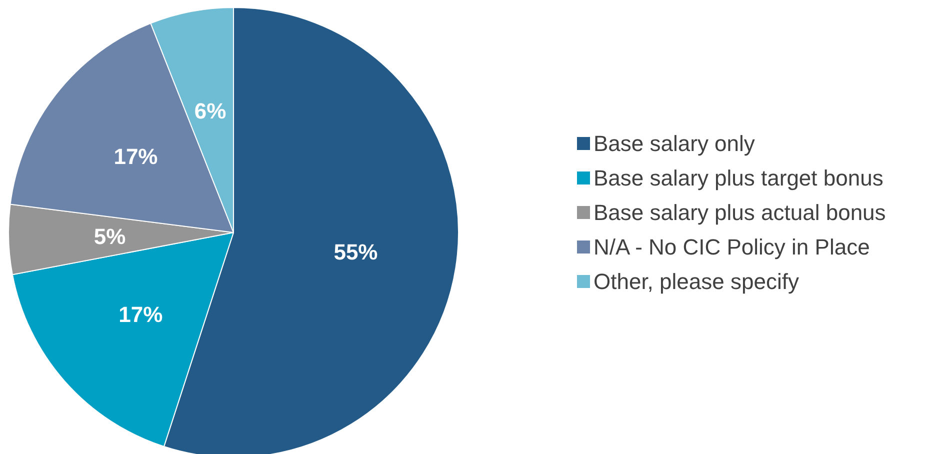 The width and height of the screenshot is (951, 454). What do you see at coordinates (696, 281) in the screenshot?
I see `legend-label: Other, please specify` at bounding box center [696, 281].